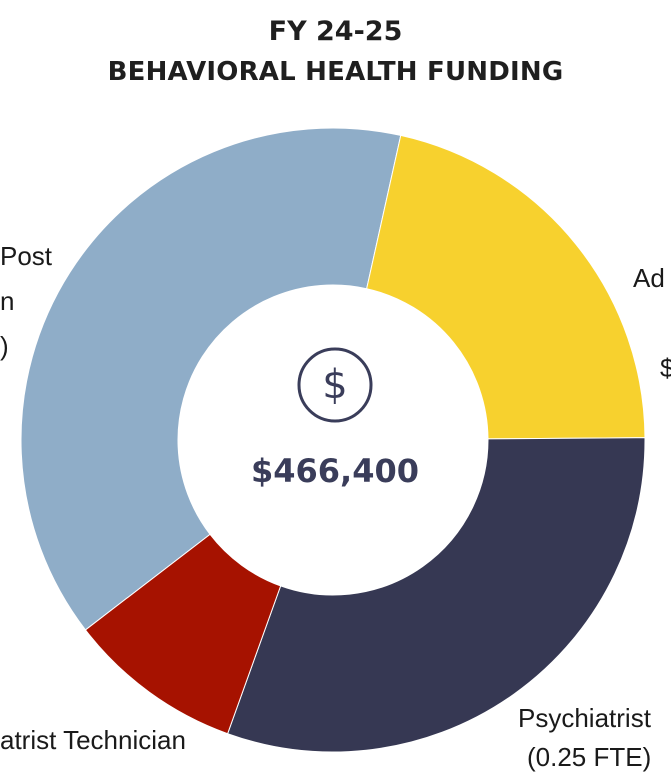  Describe the element at coordinates (334, 471) in the screenshot. I see `center-total-value: $466,400` at that location.